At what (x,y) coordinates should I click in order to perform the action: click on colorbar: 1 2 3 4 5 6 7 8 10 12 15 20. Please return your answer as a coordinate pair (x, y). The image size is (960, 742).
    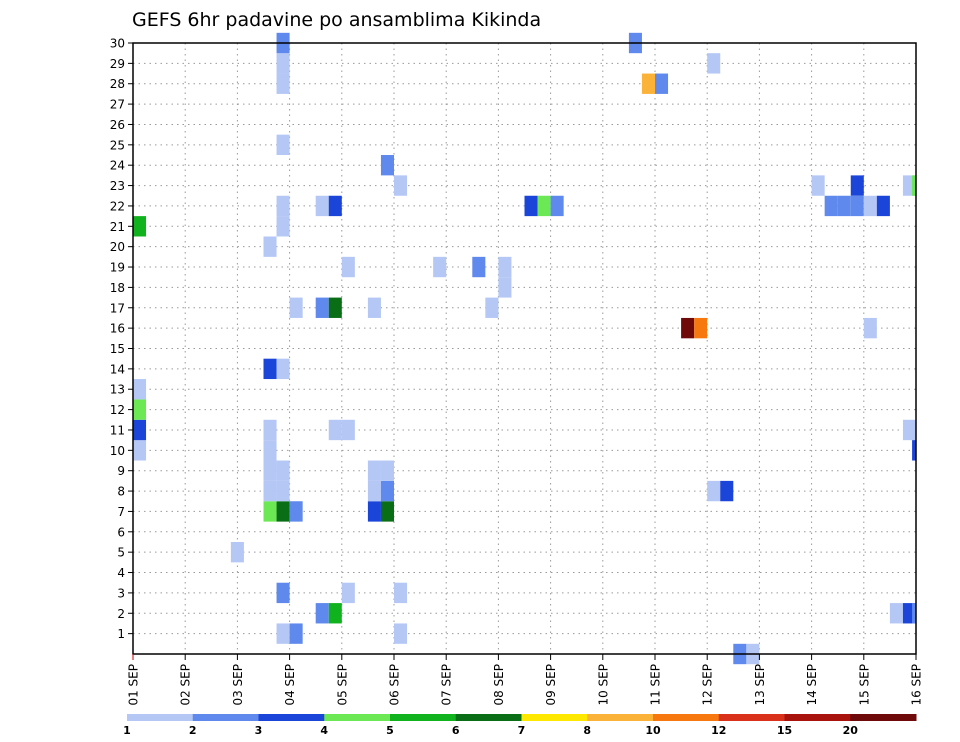
    Looking at the image, I should click on (520, 725).